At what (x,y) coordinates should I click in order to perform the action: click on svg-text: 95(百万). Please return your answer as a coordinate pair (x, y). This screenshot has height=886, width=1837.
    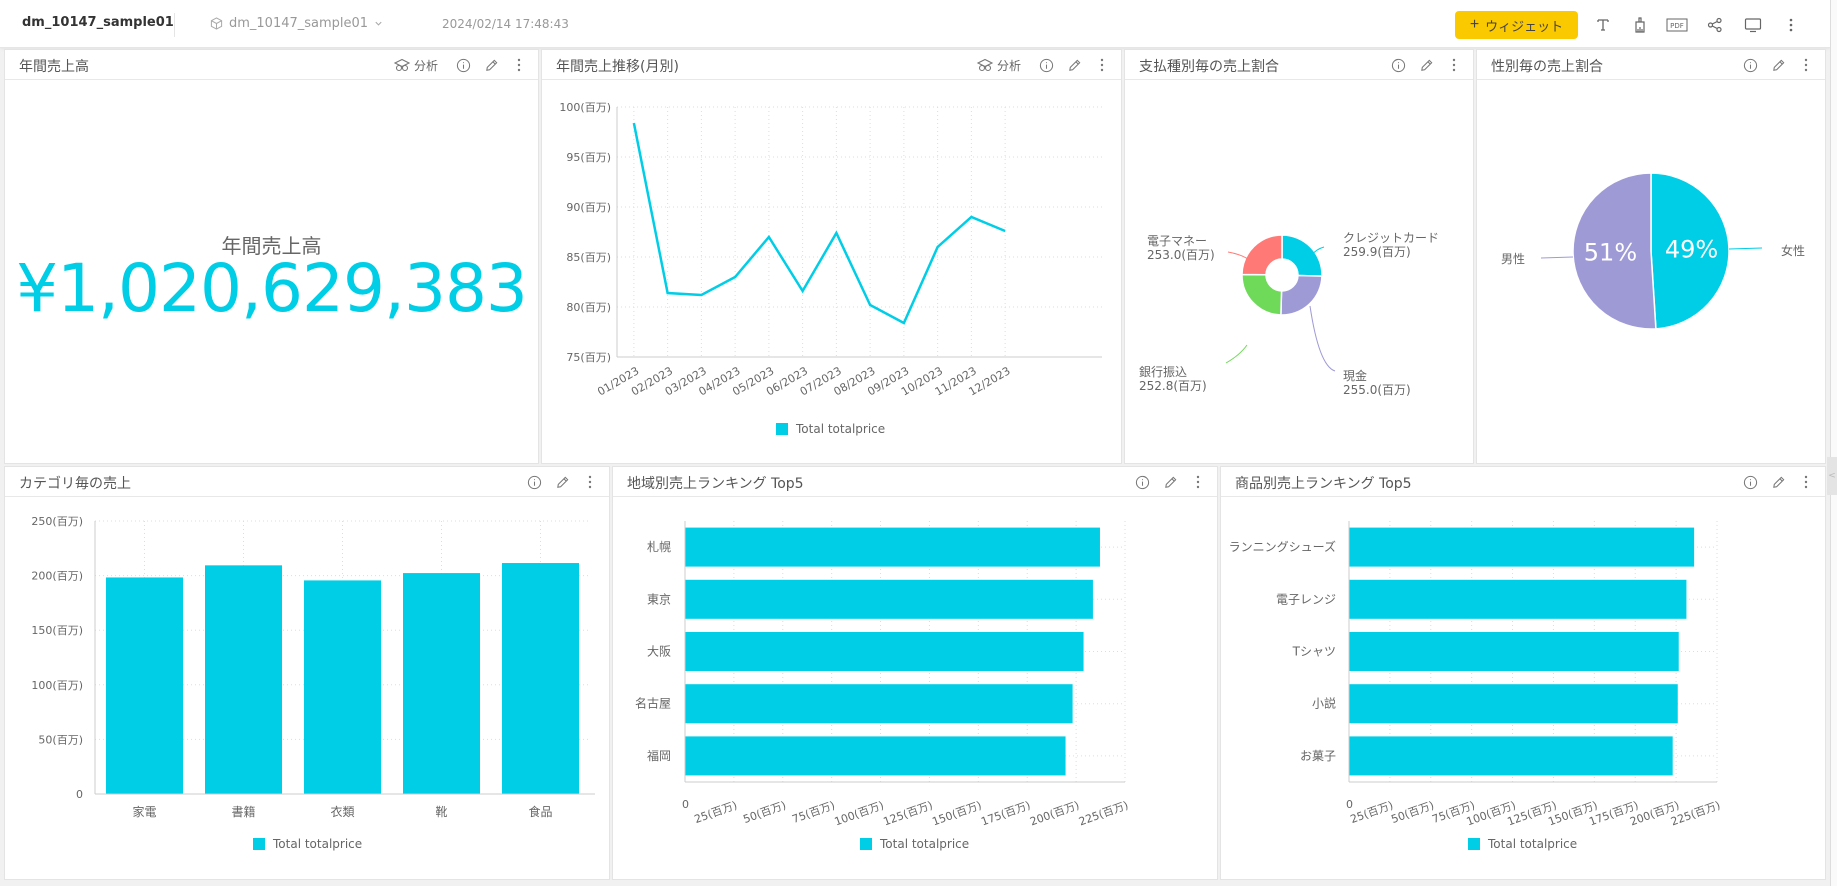
    Looking at the image, I should click on (588, 157).